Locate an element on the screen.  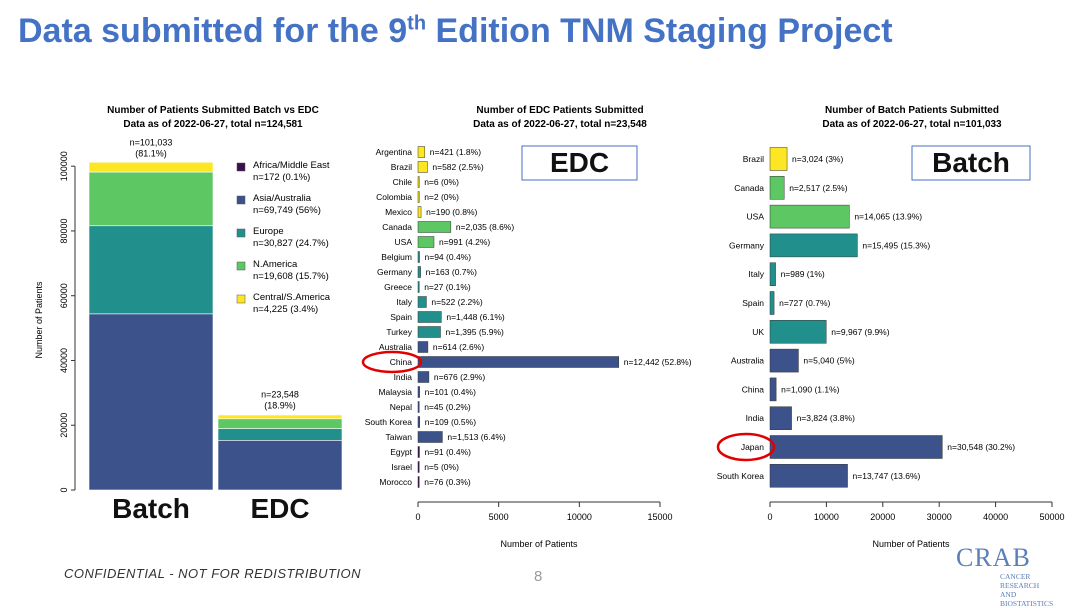
chart3-category-label: Brazil is located at coordinates (753, 159).